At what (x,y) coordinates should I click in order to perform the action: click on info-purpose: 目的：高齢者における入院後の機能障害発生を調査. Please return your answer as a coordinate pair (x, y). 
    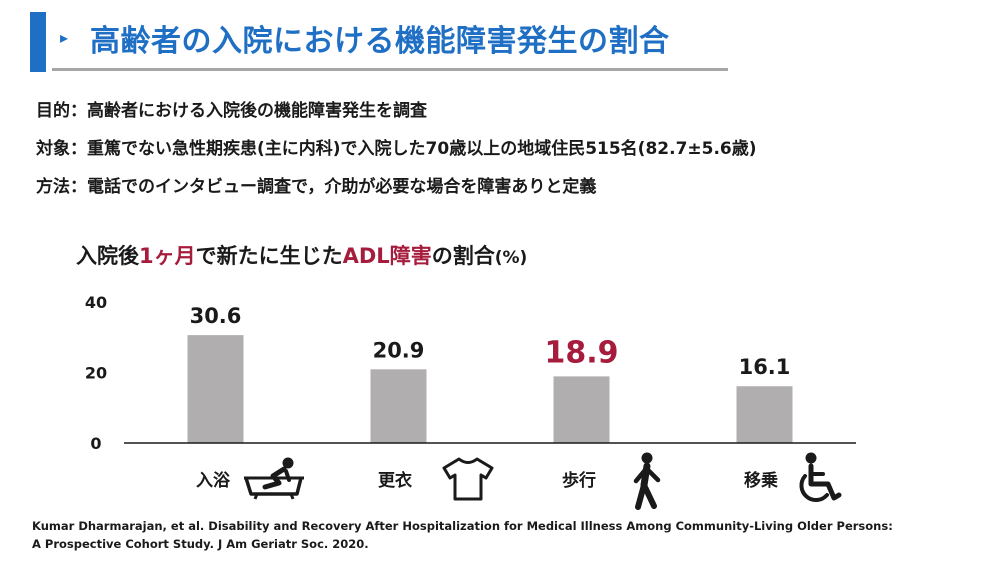
    Looking at the image, I should click on (231, 108).